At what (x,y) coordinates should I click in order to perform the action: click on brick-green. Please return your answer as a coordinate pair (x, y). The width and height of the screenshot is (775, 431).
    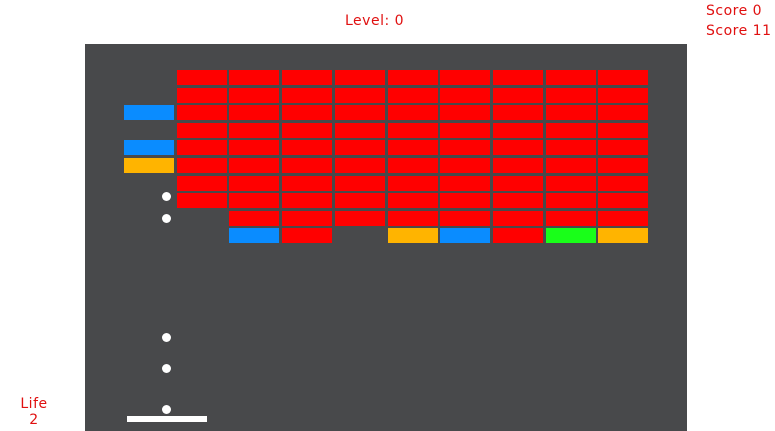
    Looking at the image, I should click on (571, 235).